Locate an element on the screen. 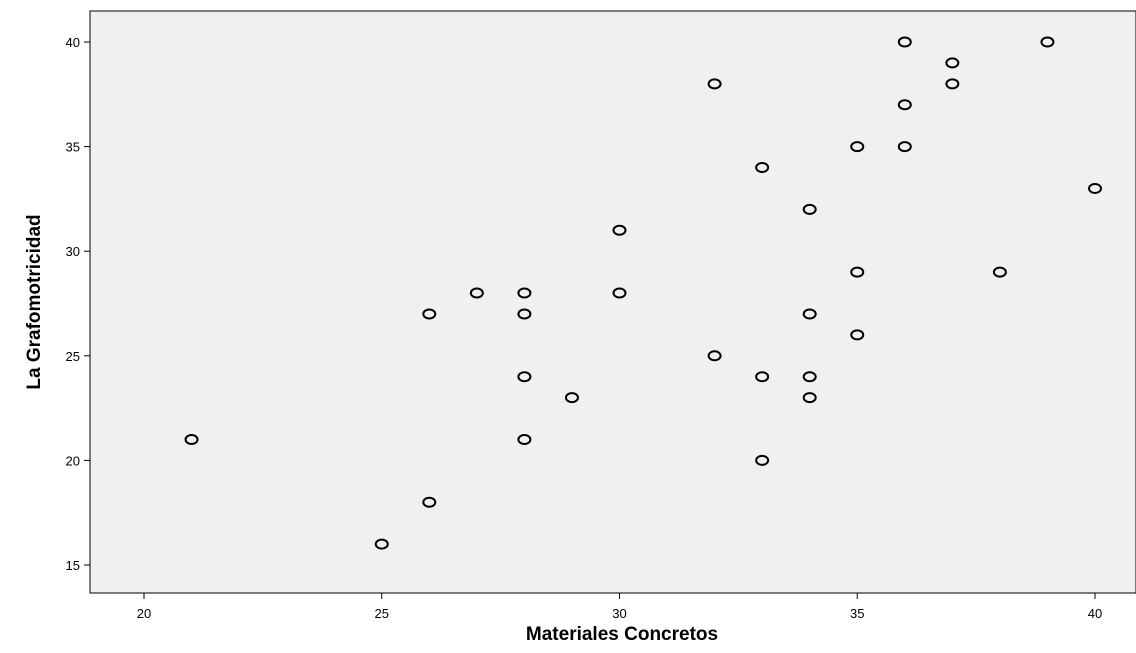  y-tick-label: 25 is located at coordinates (73, 356).